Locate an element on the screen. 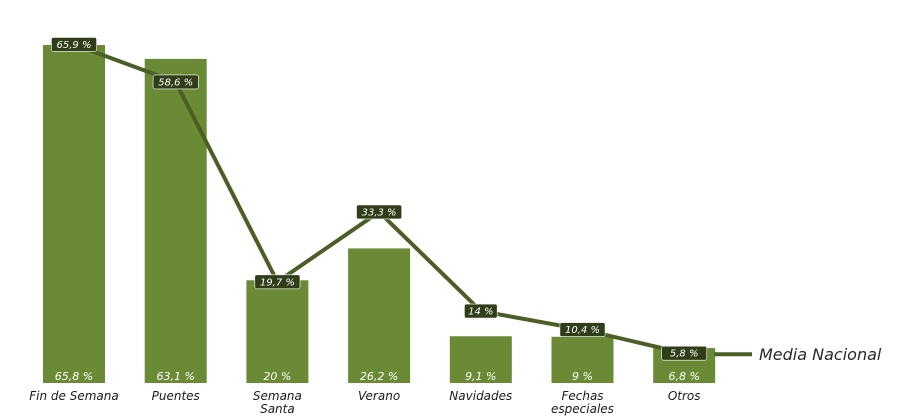 The image size is (905, 419). category-label: Otros is located at coordinates (684, 396).